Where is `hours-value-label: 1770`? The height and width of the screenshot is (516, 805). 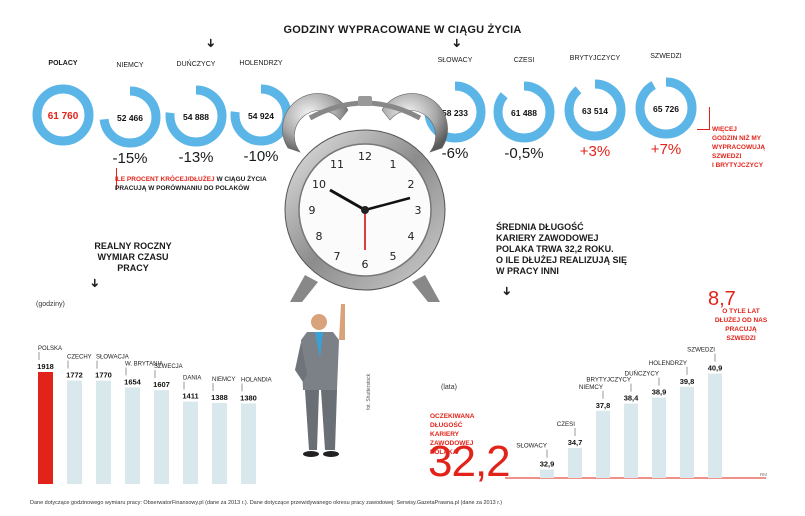
hours-value-label: 1770 is located at coordinates (103, 375).